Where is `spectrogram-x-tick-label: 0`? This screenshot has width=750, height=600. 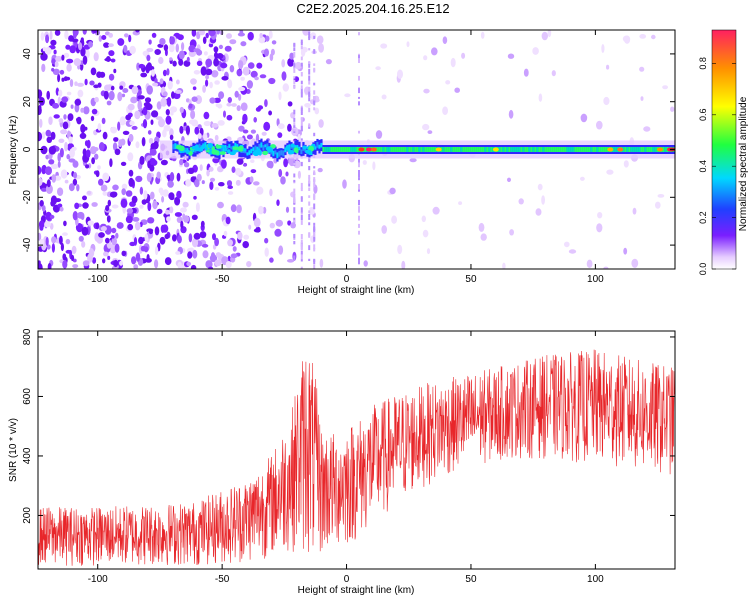
spectrogram-x-tick-label: 0 is located at coordinates (347, 279).